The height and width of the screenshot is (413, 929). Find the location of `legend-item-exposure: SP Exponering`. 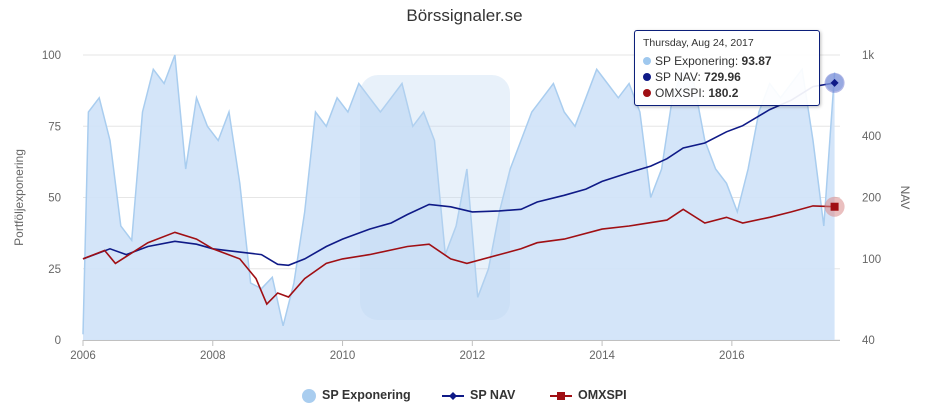

legend-item-exposure: SP Exponering is located at coordinates (365, 396).